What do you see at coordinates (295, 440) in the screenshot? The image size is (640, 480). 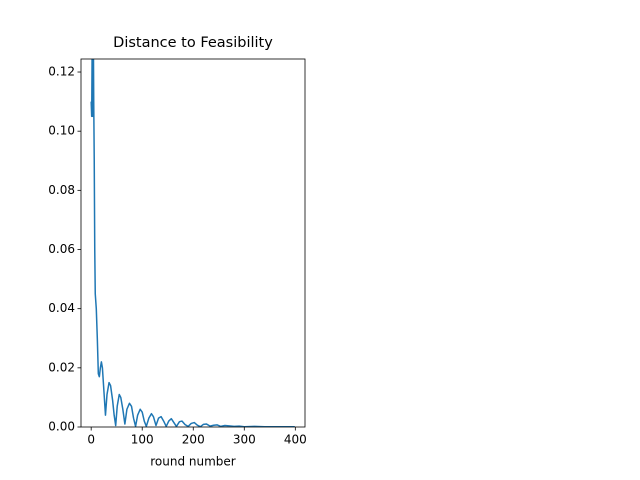 I see `x-tick-label: 400` at bounding box center [295, 440].